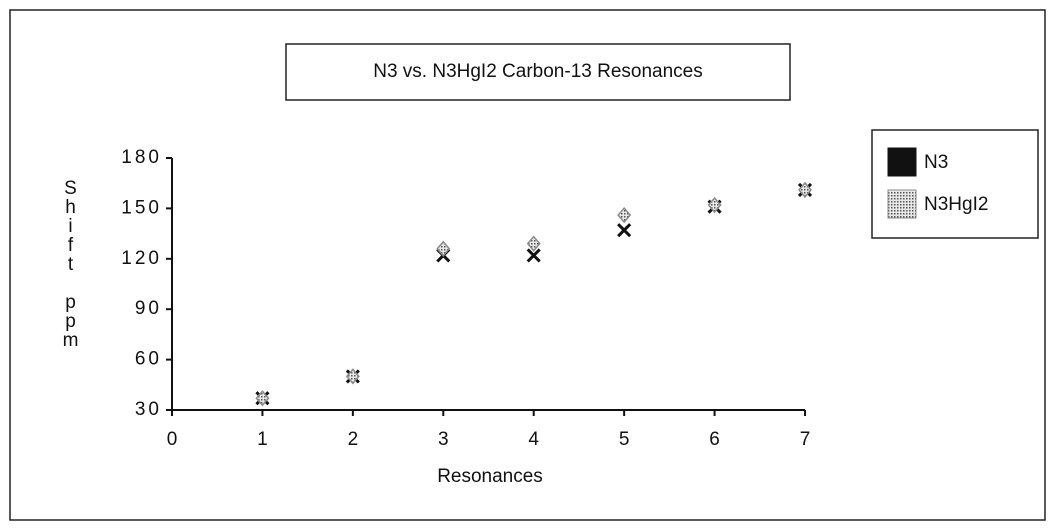 This screenshot has width=1055, height=529. What do you see at coordinates (533, 439) in the screenshot?
I see `x-tick-label: 4` at bounding box center [533, 439].